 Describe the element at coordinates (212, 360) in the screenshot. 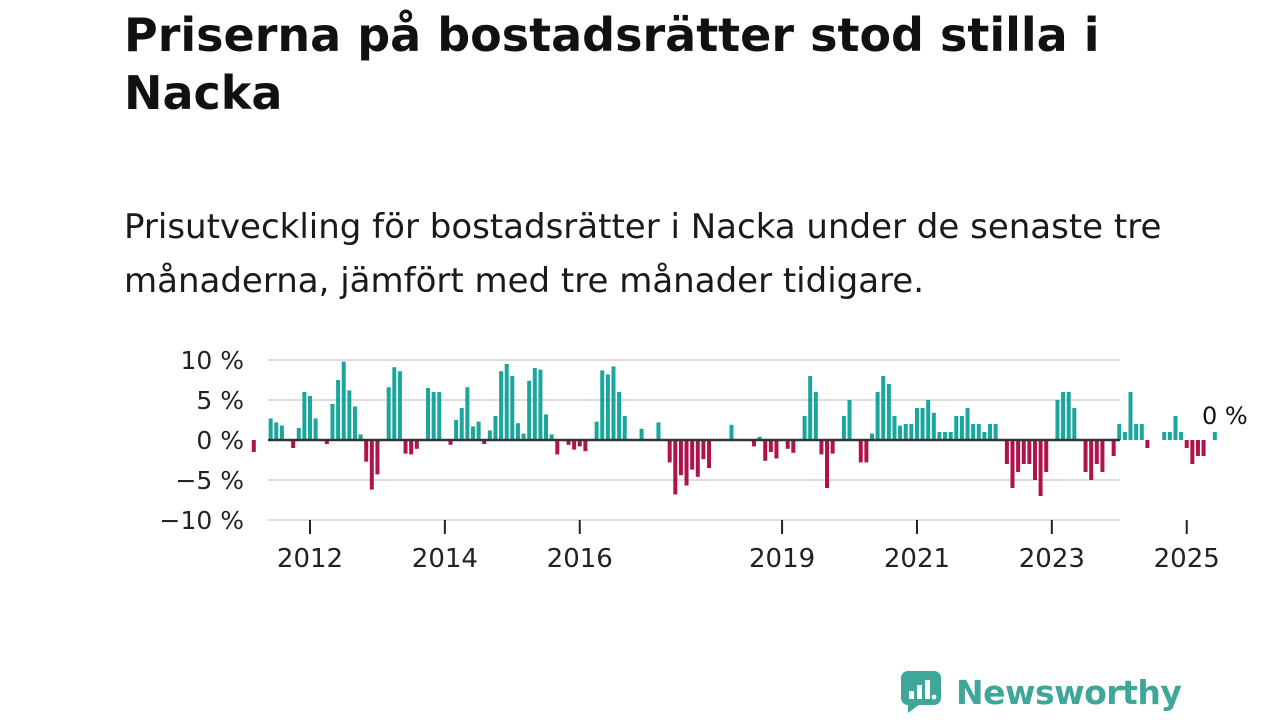

I see `y-tick-label: 10 %` at that location.